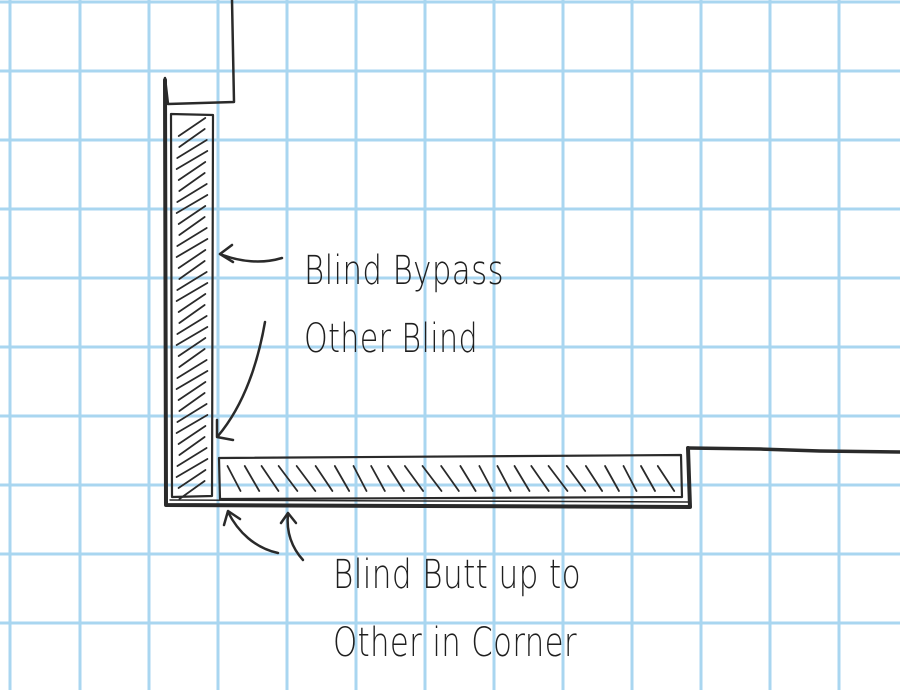 The height and width of the screenshot is (690, 900). I want to click on bypass-arrow-upper, so click(251, 253).